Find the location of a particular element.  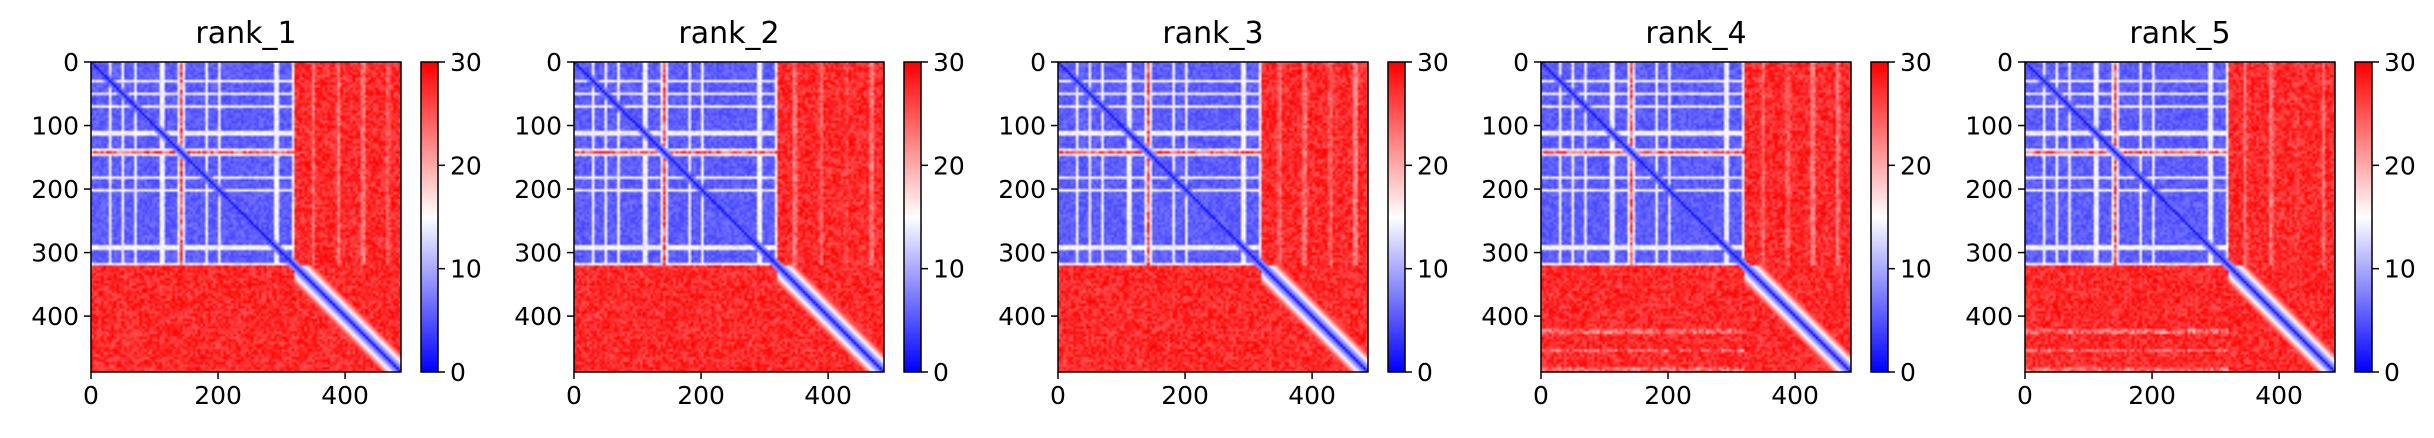

panel-title: rank_1 is located at coordinates (245, 33).